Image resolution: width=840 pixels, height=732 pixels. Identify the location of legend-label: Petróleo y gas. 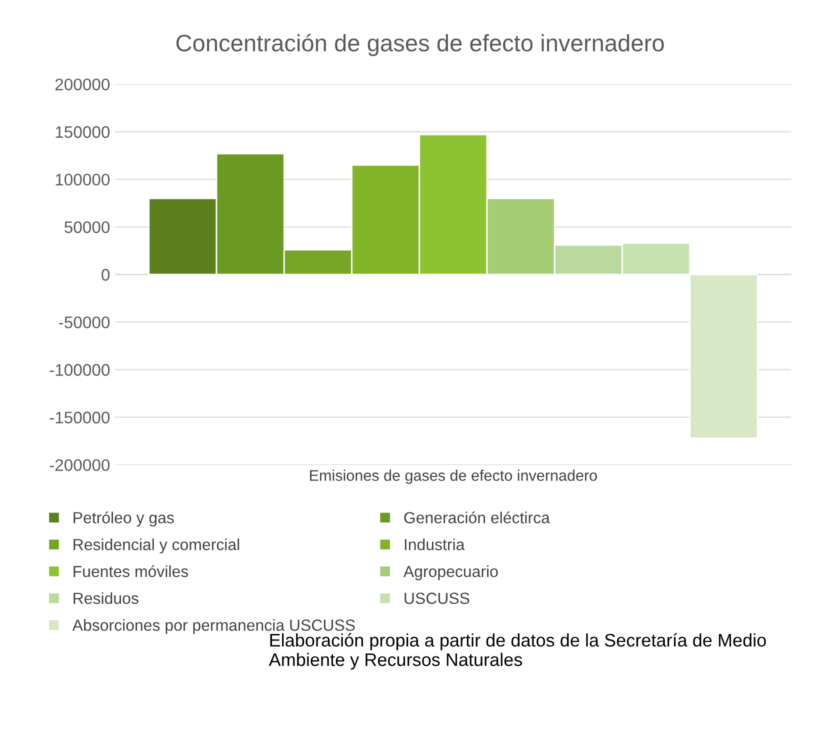
(124, 519).